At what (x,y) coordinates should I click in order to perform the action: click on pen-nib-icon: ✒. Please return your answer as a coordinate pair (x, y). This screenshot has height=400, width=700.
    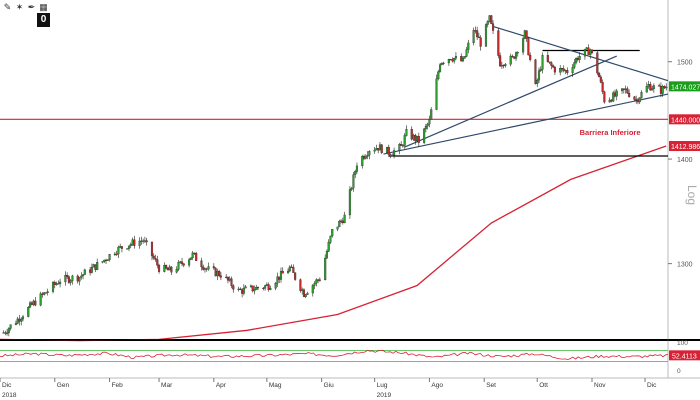
    Looking at the image, I should click on (31, 7).